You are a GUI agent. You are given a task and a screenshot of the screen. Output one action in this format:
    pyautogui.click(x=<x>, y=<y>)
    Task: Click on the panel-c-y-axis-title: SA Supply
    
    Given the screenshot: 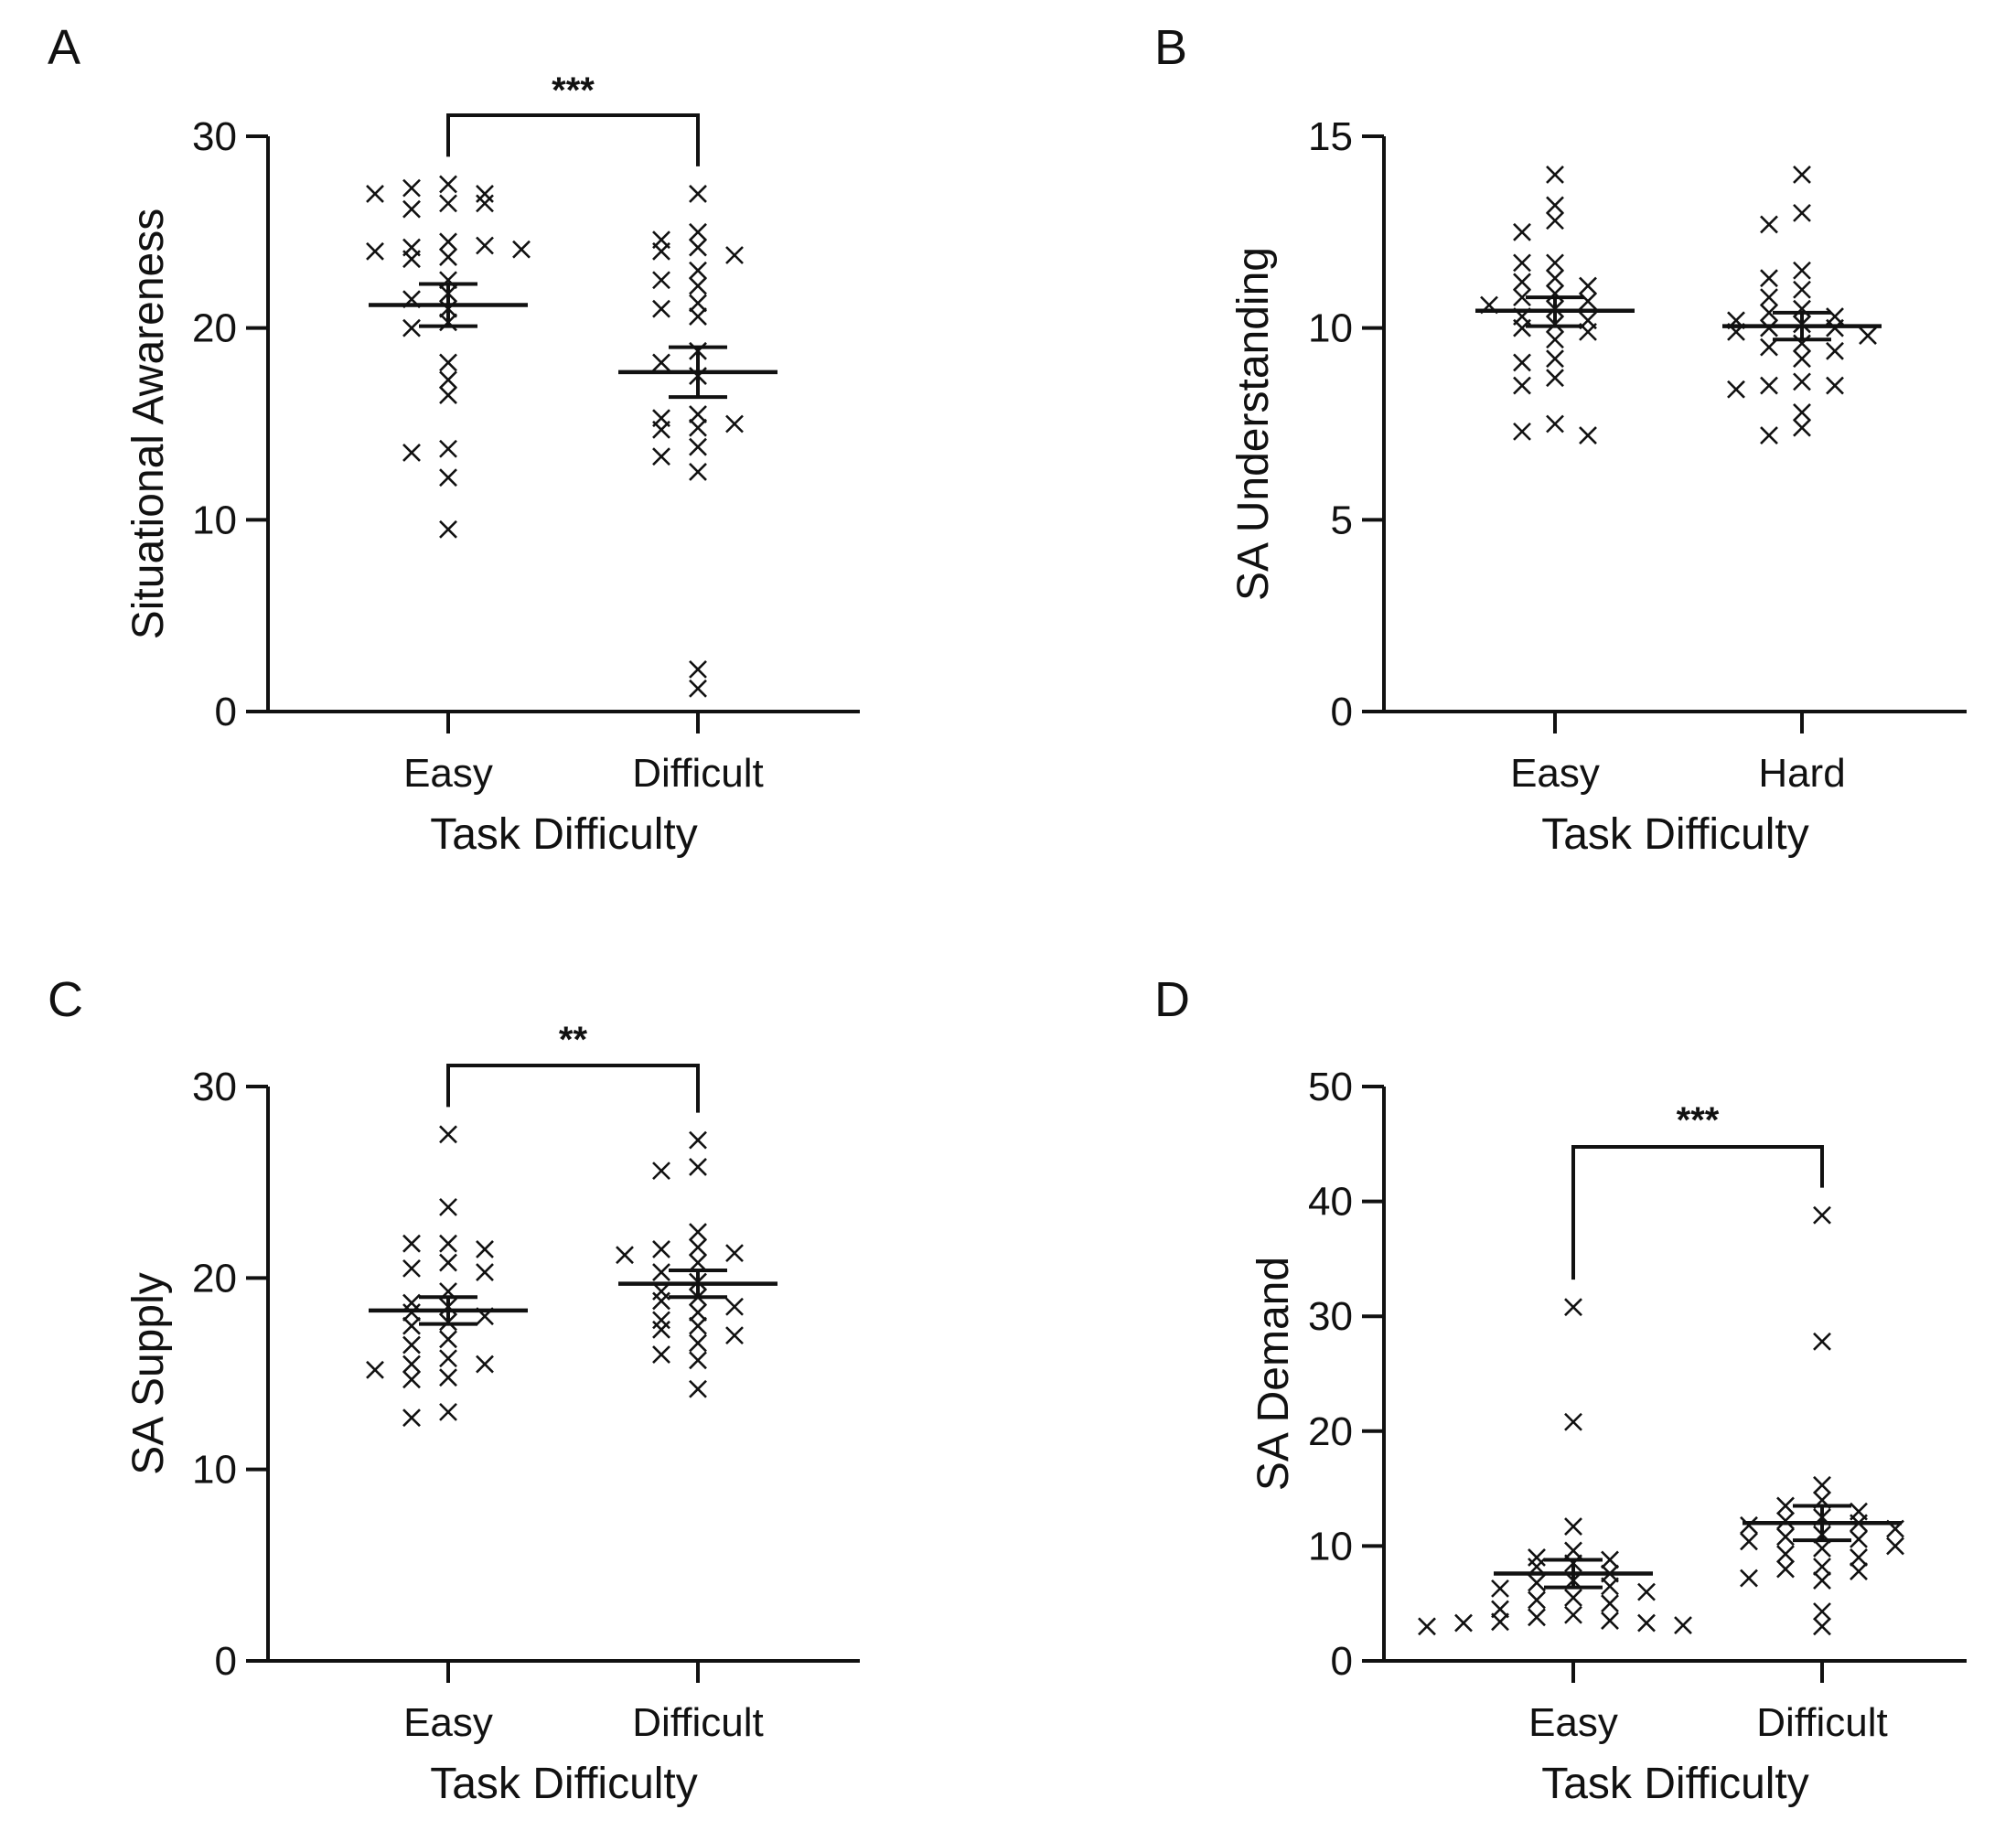 What is the action you would take?
    pyautogui.click(x=148, y=1373)
    